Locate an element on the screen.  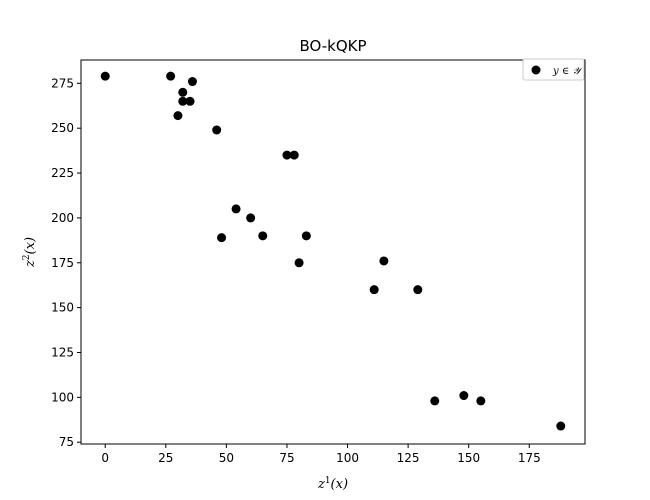
x-axis: 0 25 50 75 100 125 150 175 is located at coordinates (321, 454).